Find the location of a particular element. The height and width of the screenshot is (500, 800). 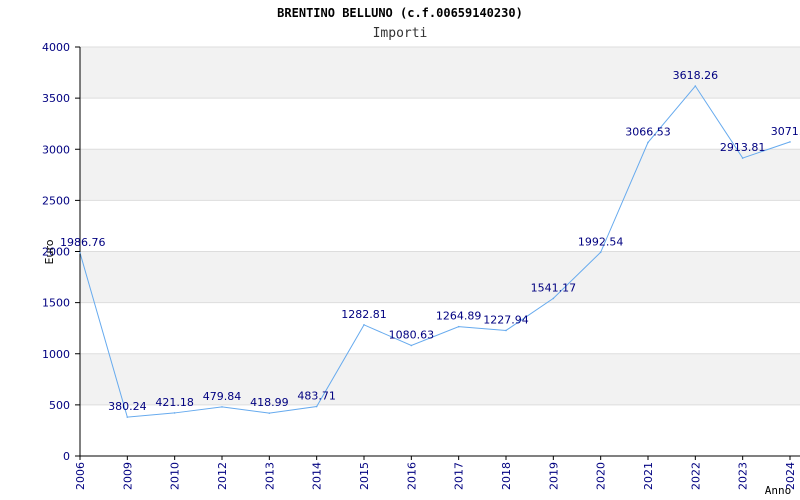

y-tick-label: 0 is located at coordinates (66, 456).